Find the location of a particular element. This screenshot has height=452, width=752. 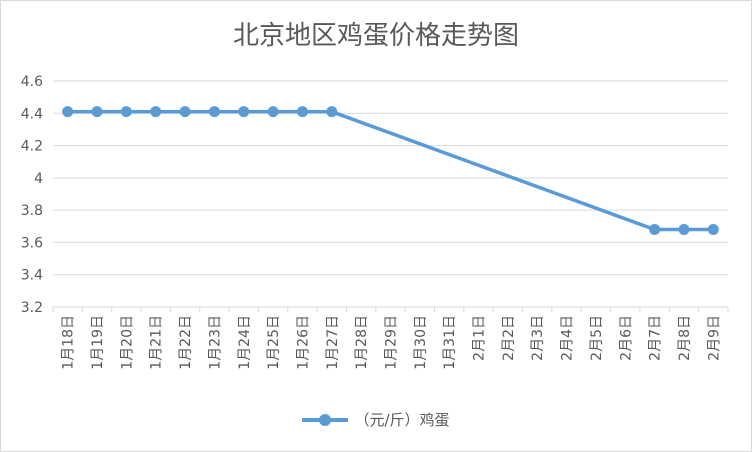

x-tick-label: 1月19日 is located at coordinates (98, 342).